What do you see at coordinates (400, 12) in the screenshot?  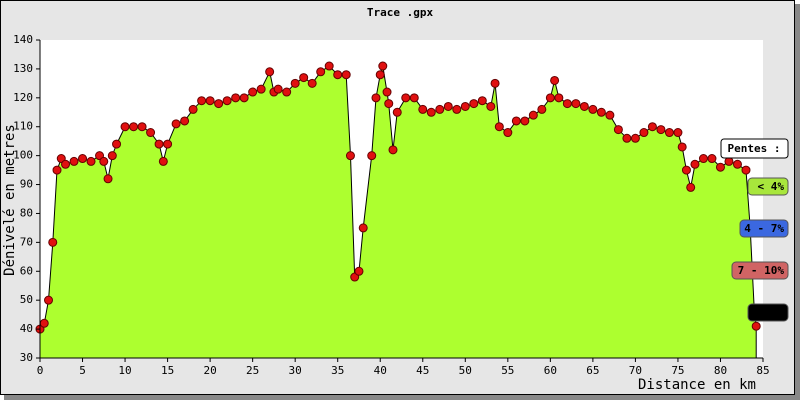 I see `chart-title: Trace .gpx` at bounding box center [400, 12].